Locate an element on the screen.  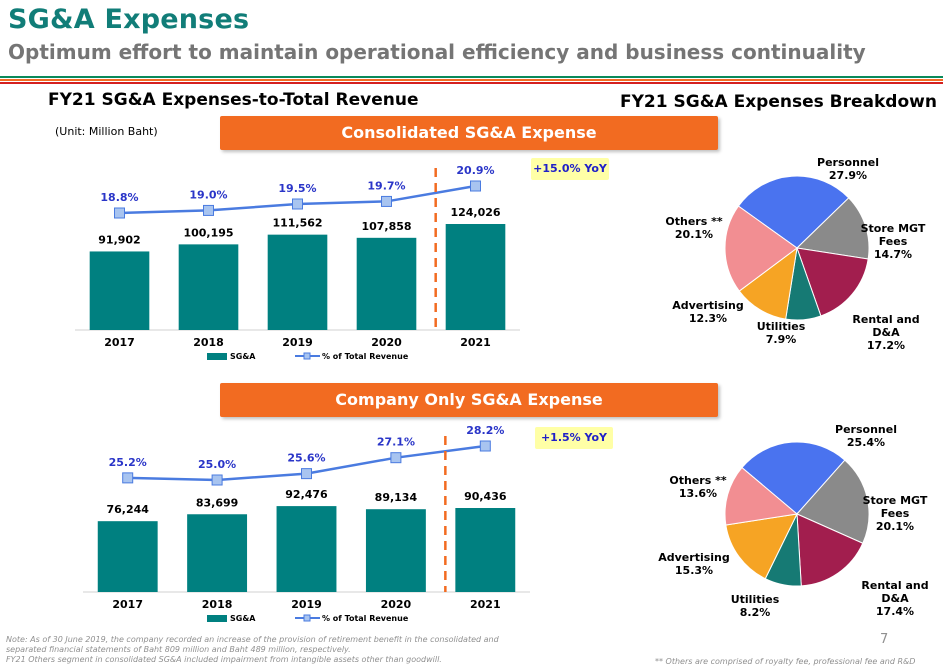
company-pct-label-2017: 25.2% is located at coordinates (128, 462).